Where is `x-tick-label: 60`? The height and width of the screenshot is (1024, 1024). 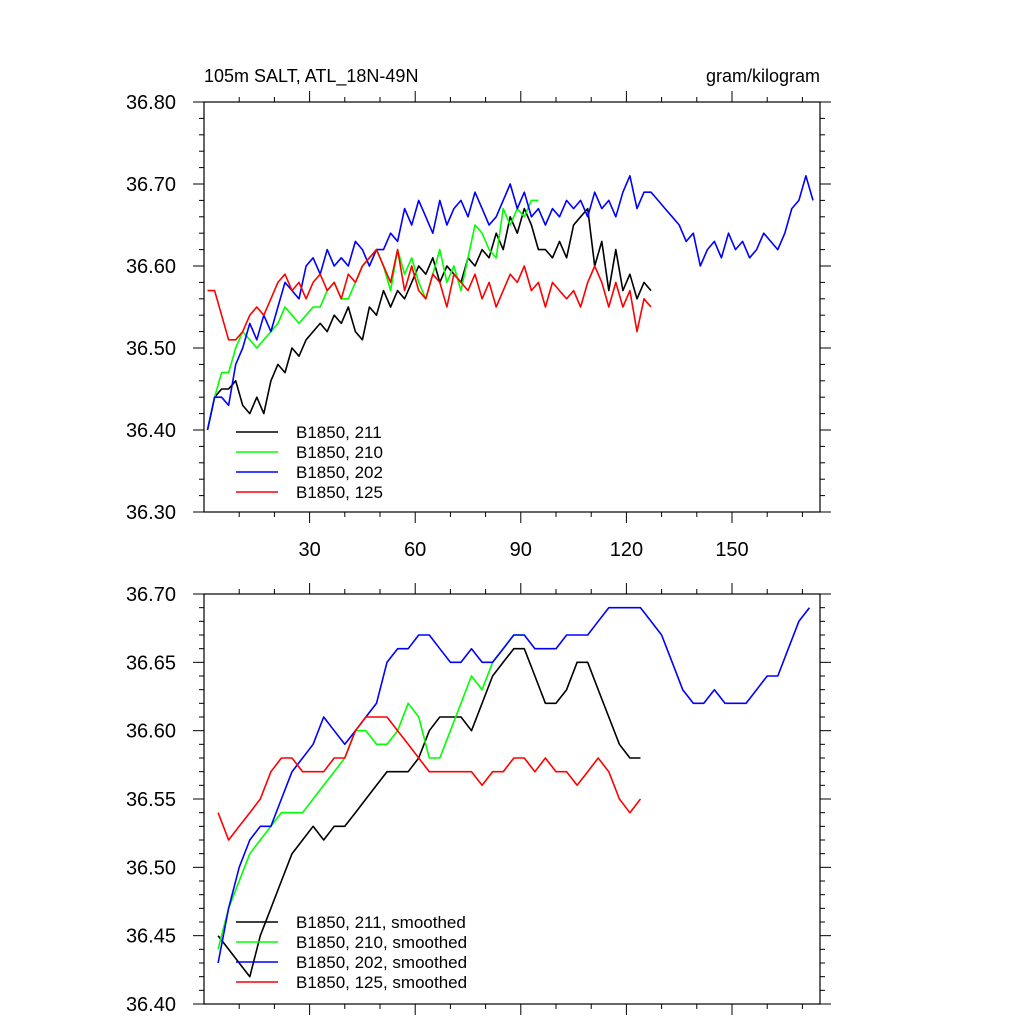
x-tick-label: 60 is located at coordinates (415, 550).